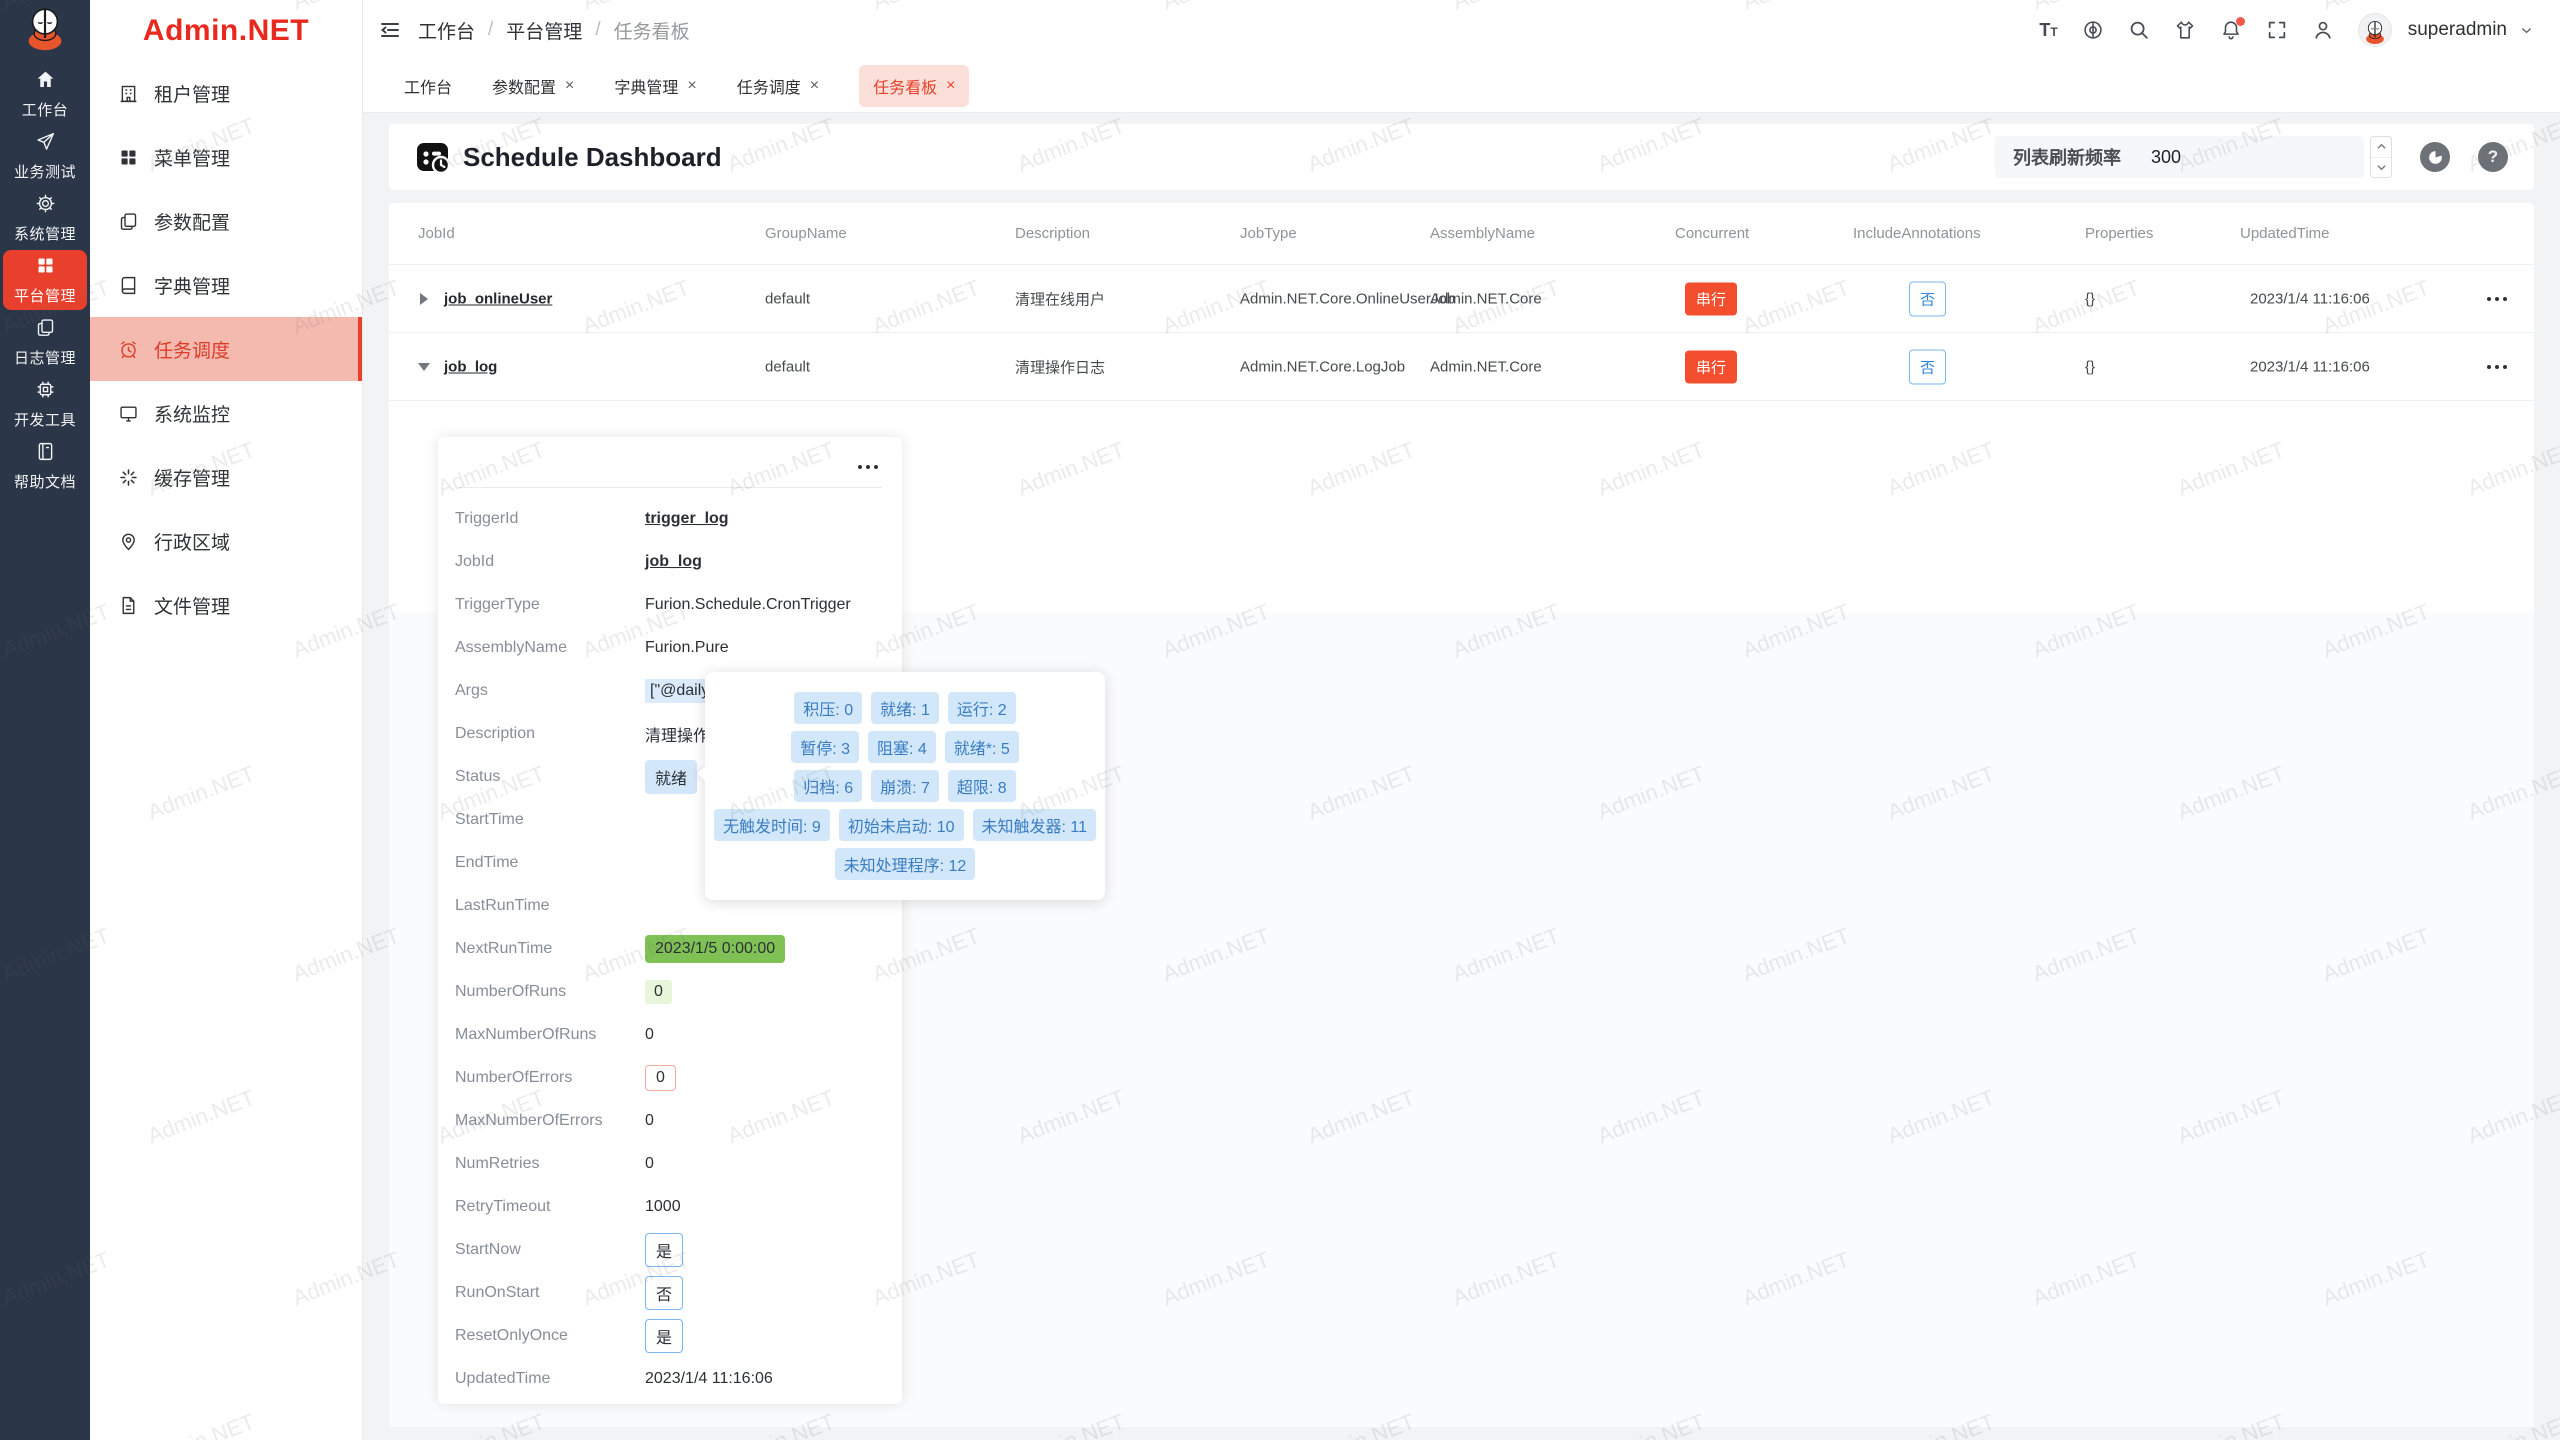 This screenshot has height=1440, width=2560. What do you see at coordinates (868, 467) in the screenshot?
I see `trigger-actions-button` at bounding box center [868, 467].